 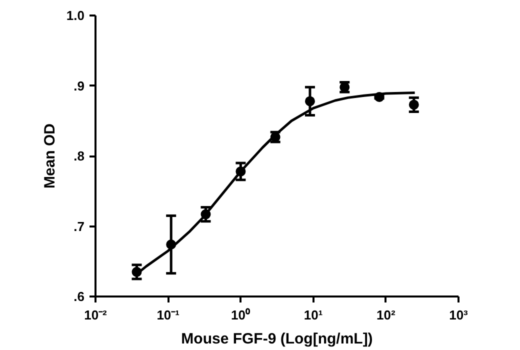 What do you see at coordinates (459, 315) in the screenshot?
I see `x-tick-label: 10³` at bounding box center [459, 315].